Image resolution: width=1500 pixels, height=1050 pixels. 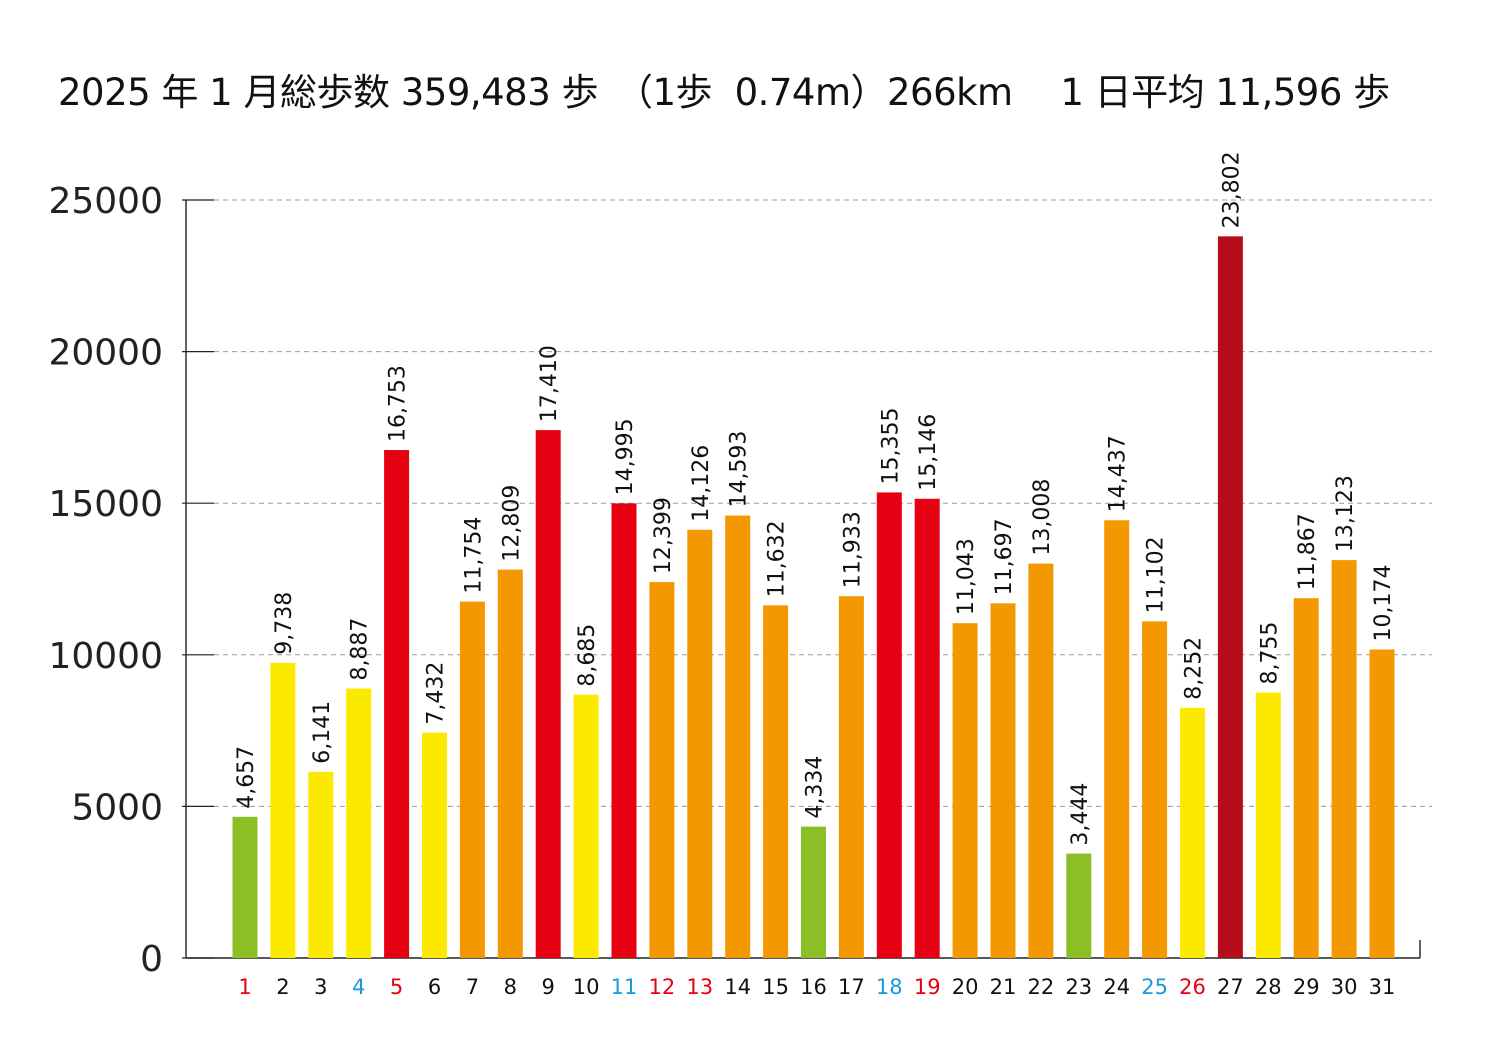 What do you see at coordinates (777, 558) in the screenshot?
I see `data-label: 11,632` at bounding box center [777, 558].